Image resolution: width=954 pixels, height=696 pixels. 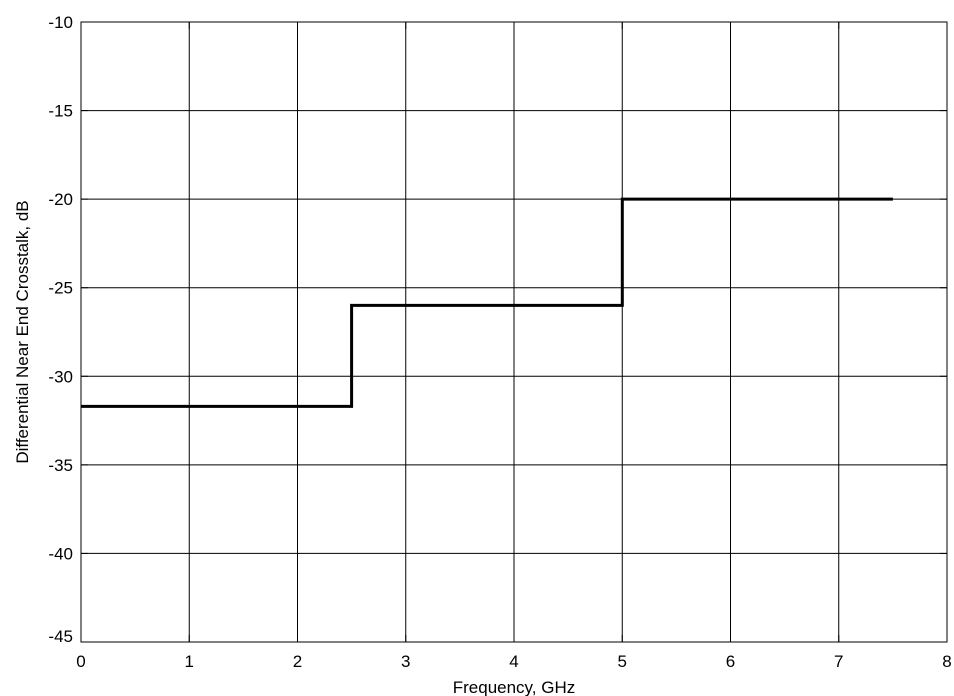 I want to click on x-tick-labels: 0 1 2 3 4 5 6 7 8, so click(x=513, y=661).